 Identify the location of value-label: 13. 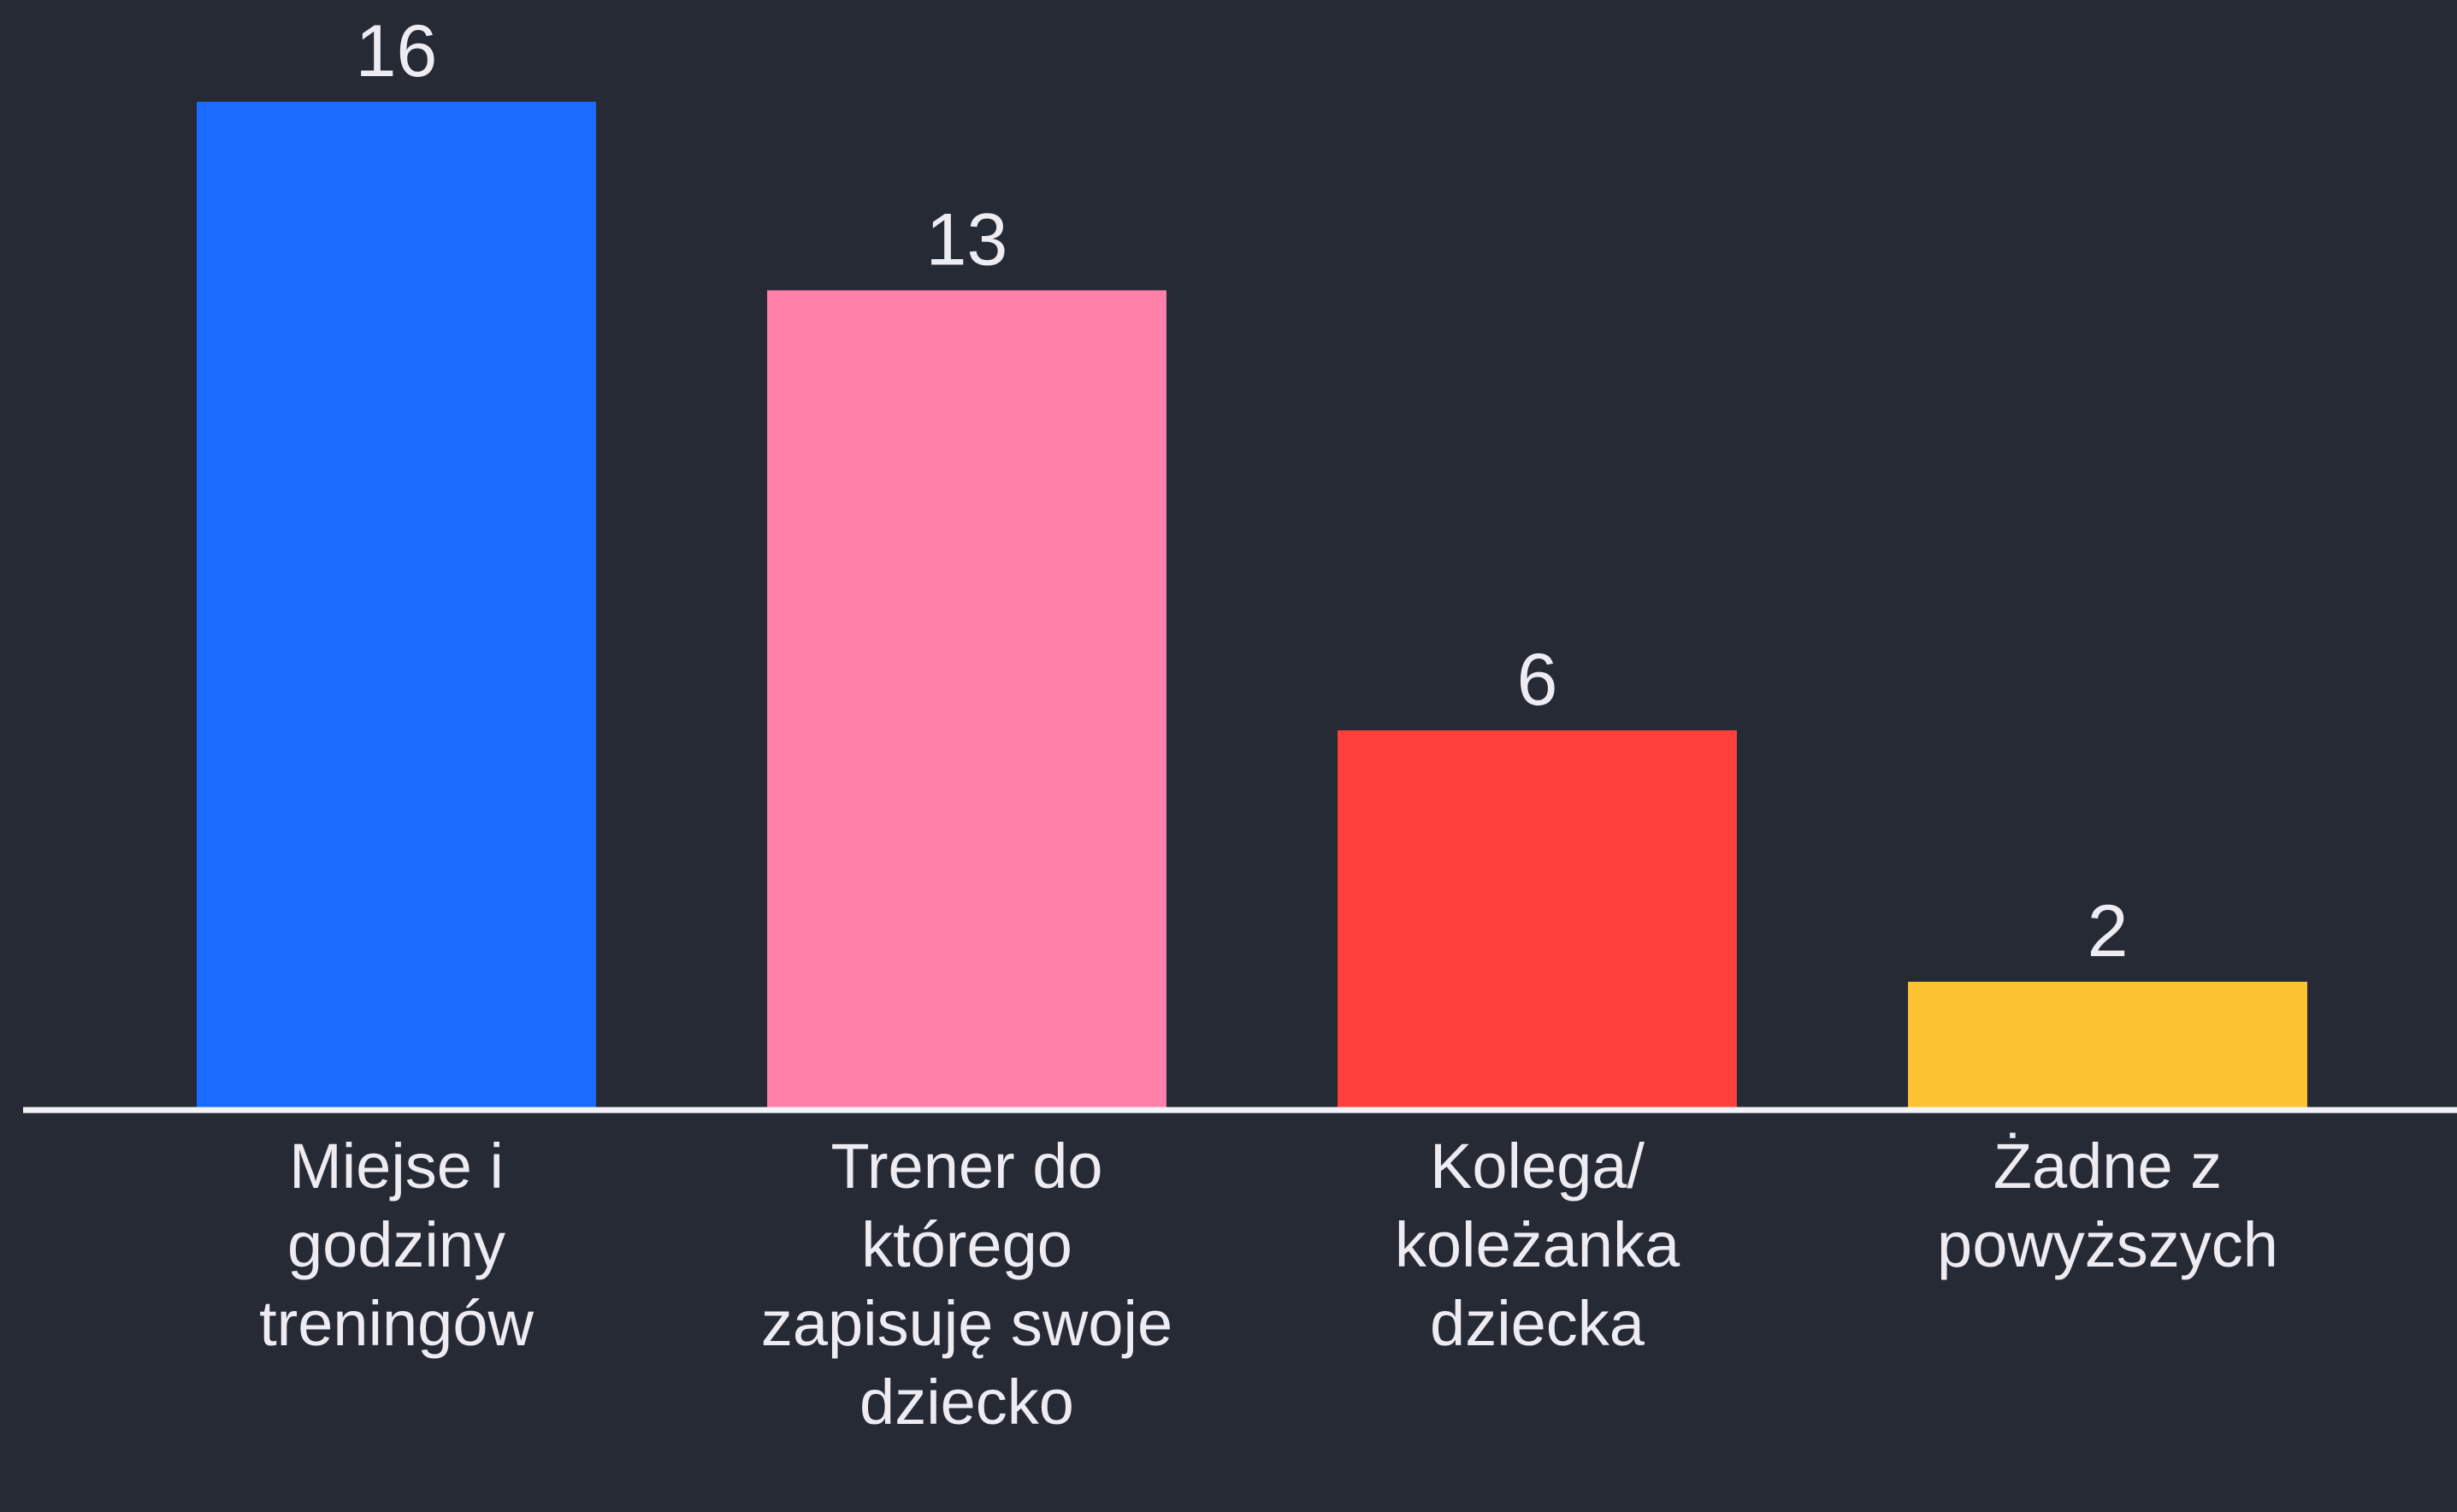
(967, 240).